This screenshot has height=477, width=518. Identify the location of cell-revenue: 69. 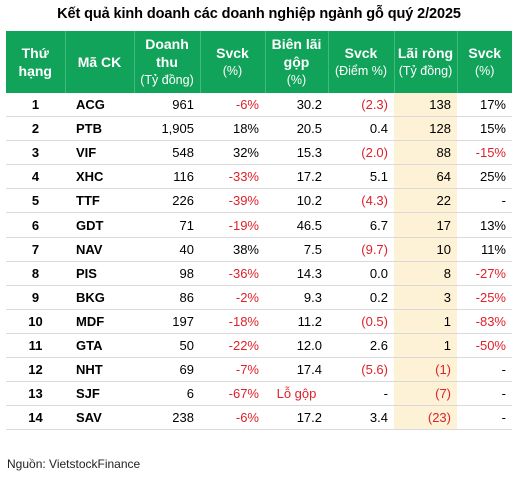
(167, 370).